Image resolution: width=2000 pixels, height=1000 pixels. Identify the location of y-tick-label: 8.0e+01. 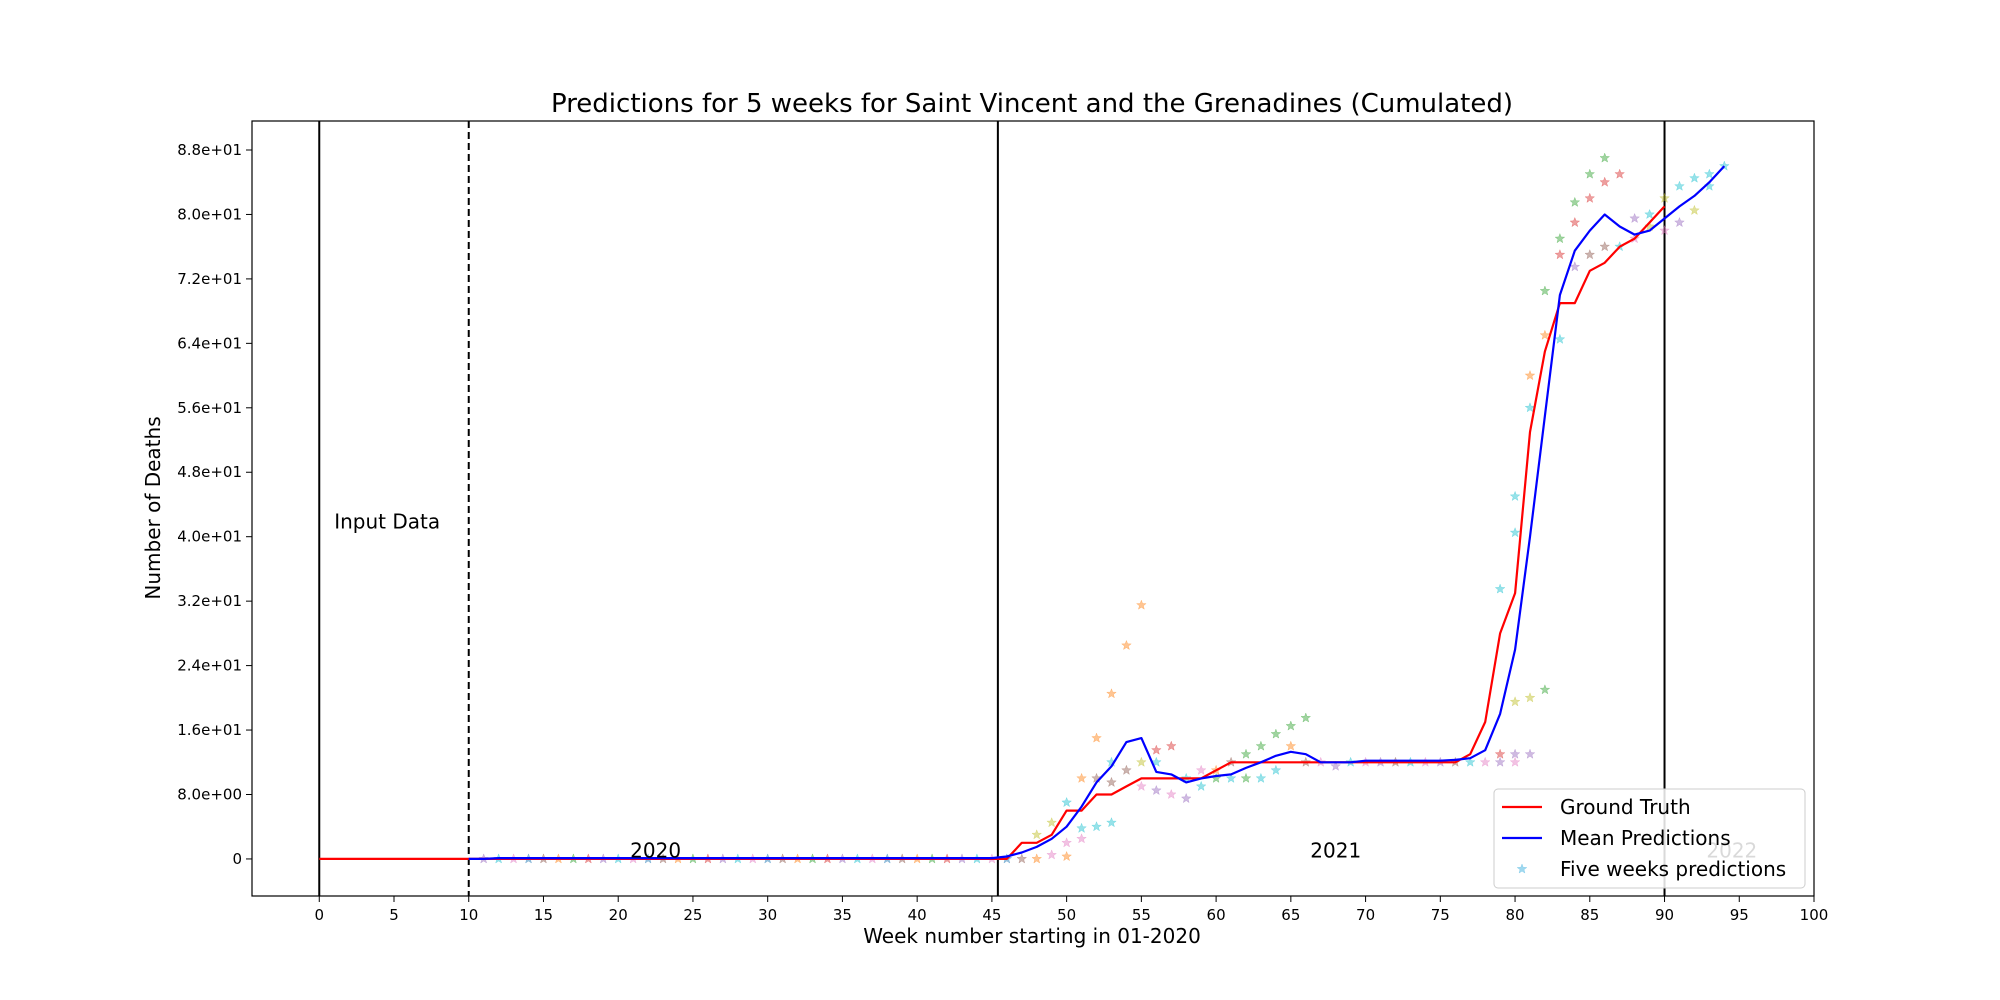
(209, 214).